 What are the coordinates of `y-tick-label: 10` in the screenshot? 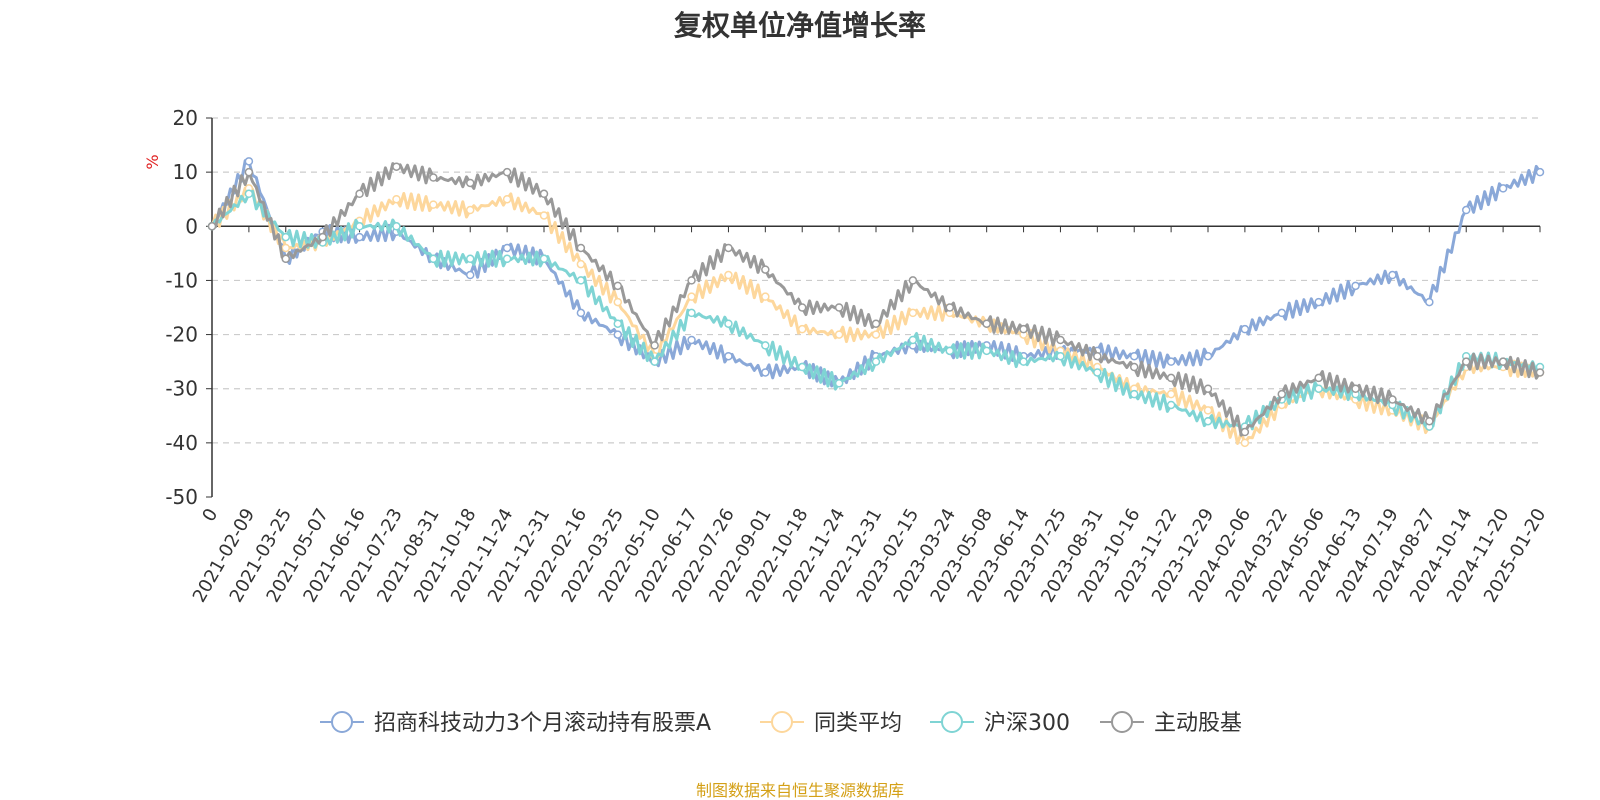 It's located at (185, 172).